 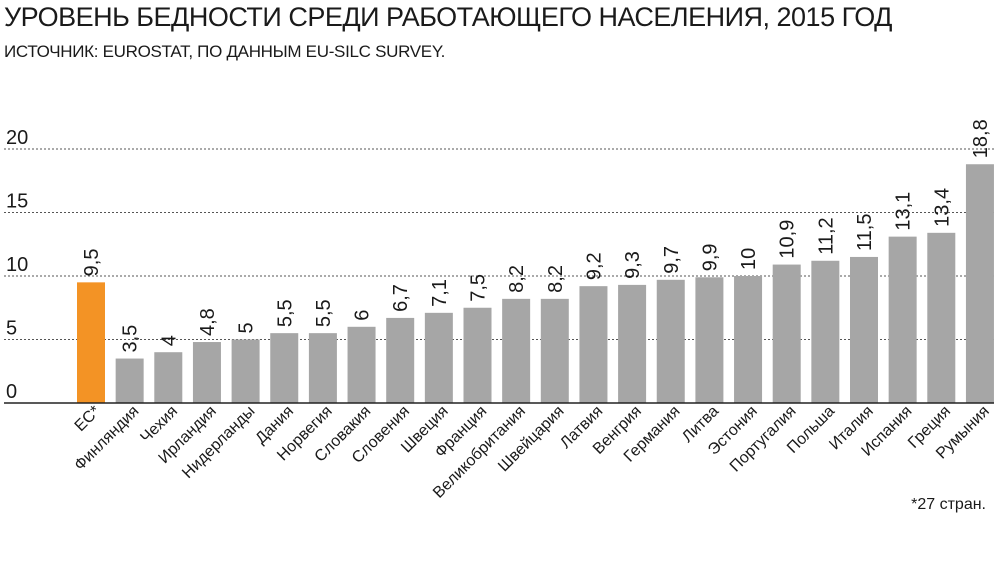 What do you see at coordinates (633, 265) in the screenshot?
I see `value-label: 9,3` at bounding box center [633, 265].